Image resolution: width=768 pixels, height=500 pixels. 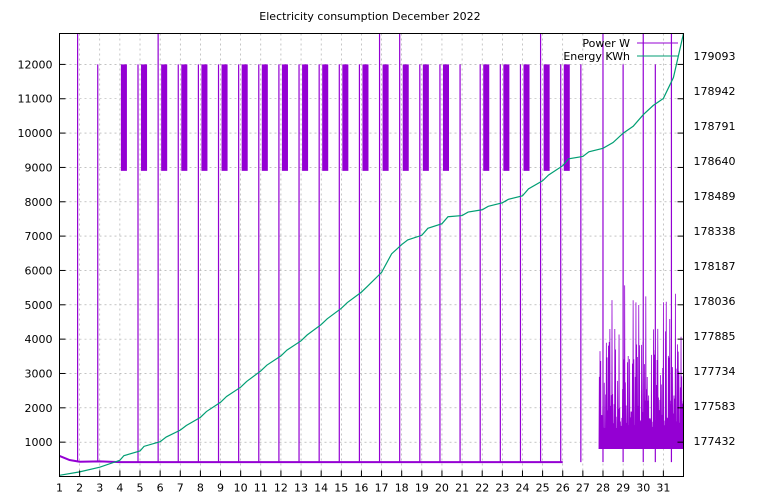 I want to click on x-tick-label: 31, so click(x=663, y=488).